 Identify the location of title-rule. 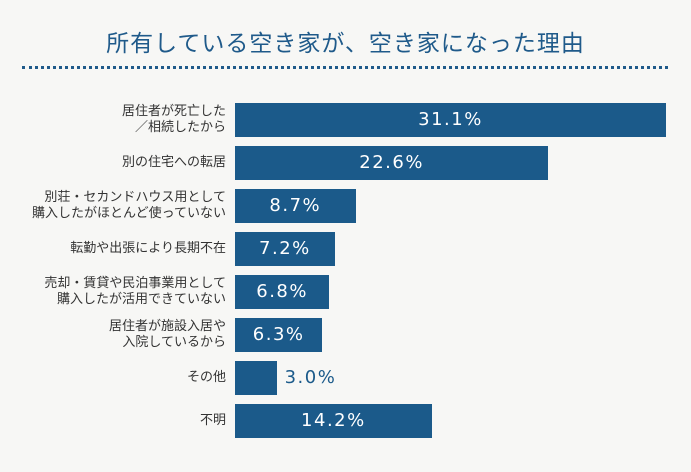
(345, 67).